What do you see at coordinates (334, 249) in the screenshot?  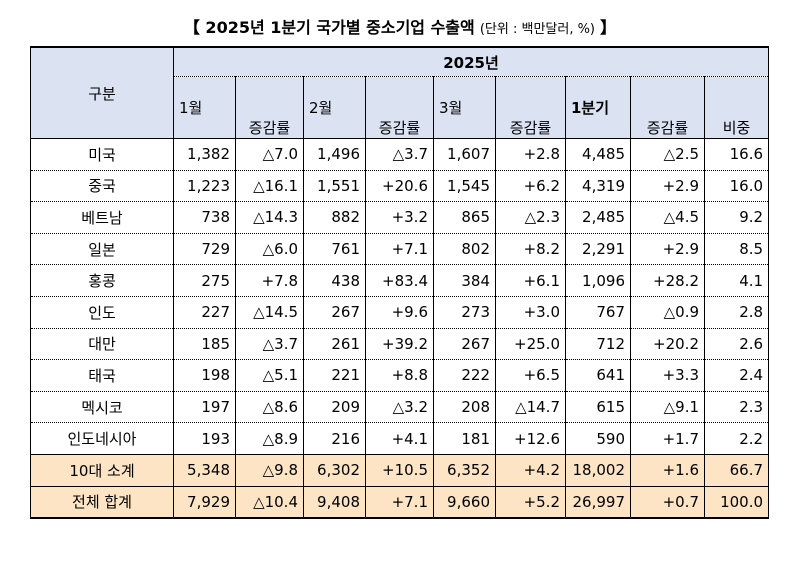 I see `feb-value-cell: 761` at bounding box center [334, 249].